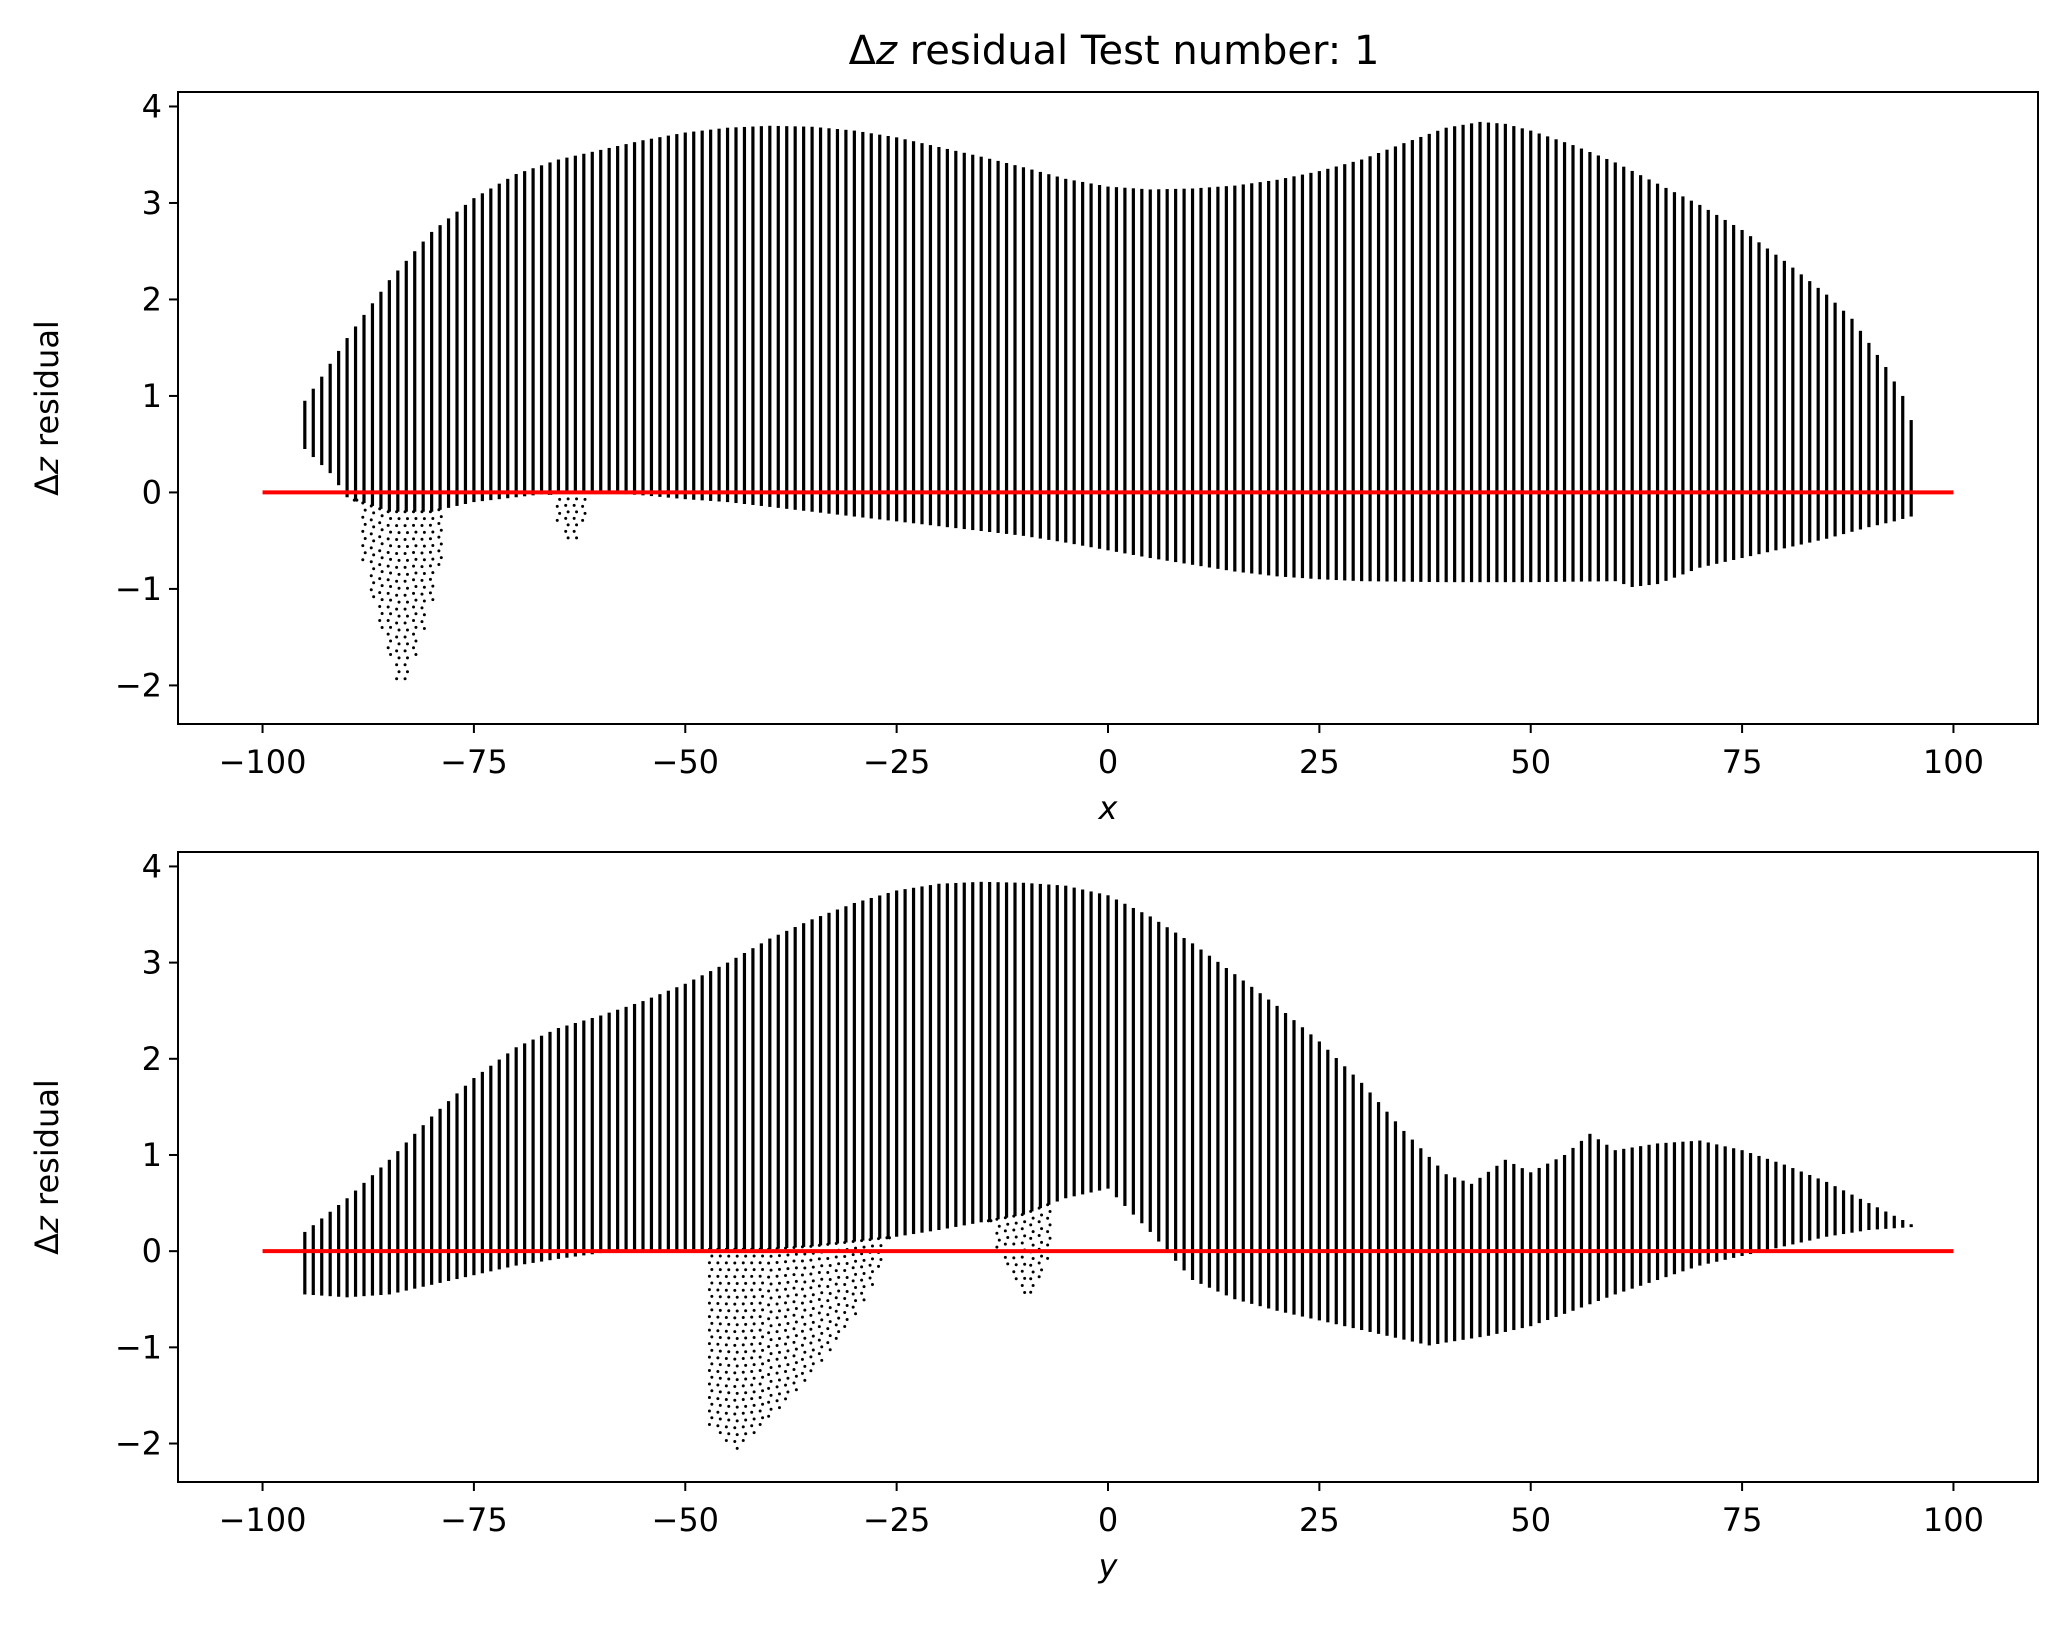  Describe the element at coordinates (152, 396) in the screenshot. I see `y-tick-label: 1` at that location.